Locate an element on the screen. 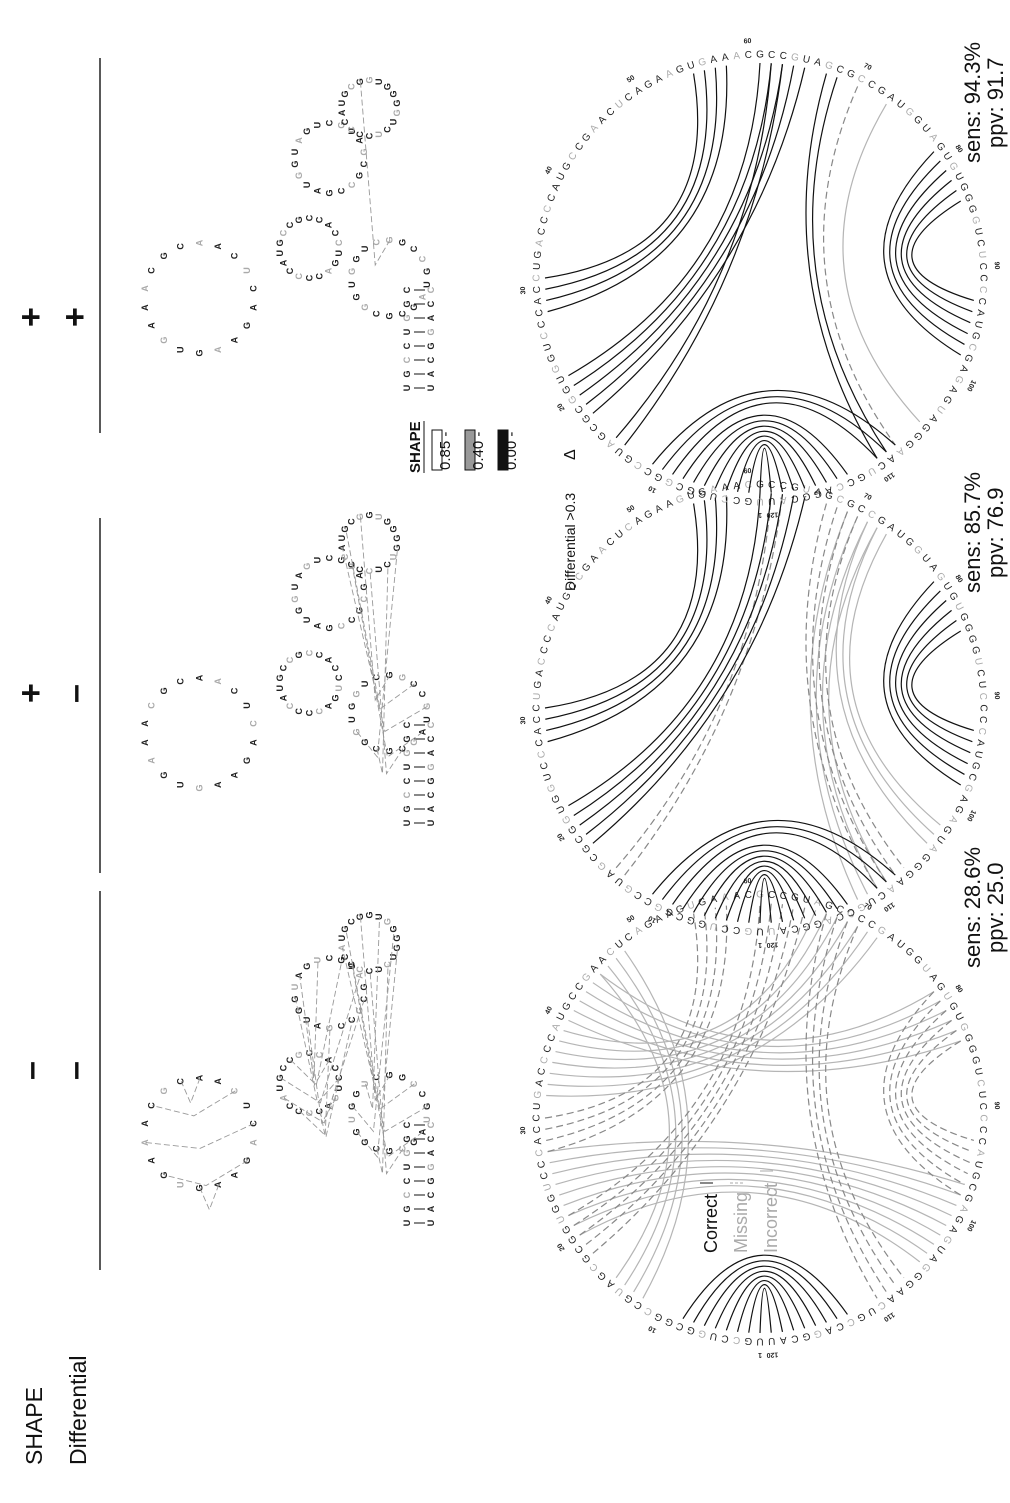 The width and height of the screenshot is (1010, 1503). incorrect-pair-arc is located at coordinates (881, 682).